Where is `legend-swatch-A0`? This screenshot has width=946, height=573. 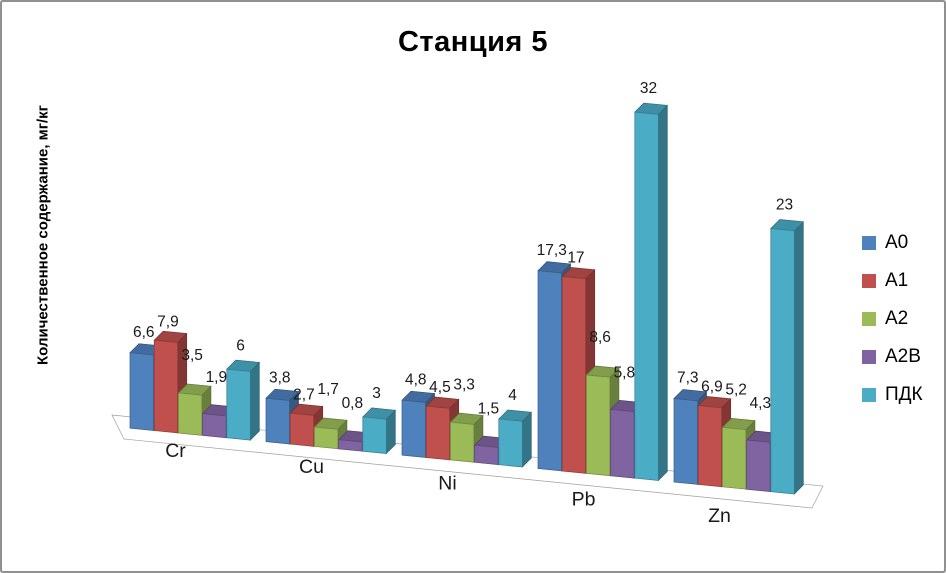 legend-swatch-A0 is located at coordinates (869, 243).